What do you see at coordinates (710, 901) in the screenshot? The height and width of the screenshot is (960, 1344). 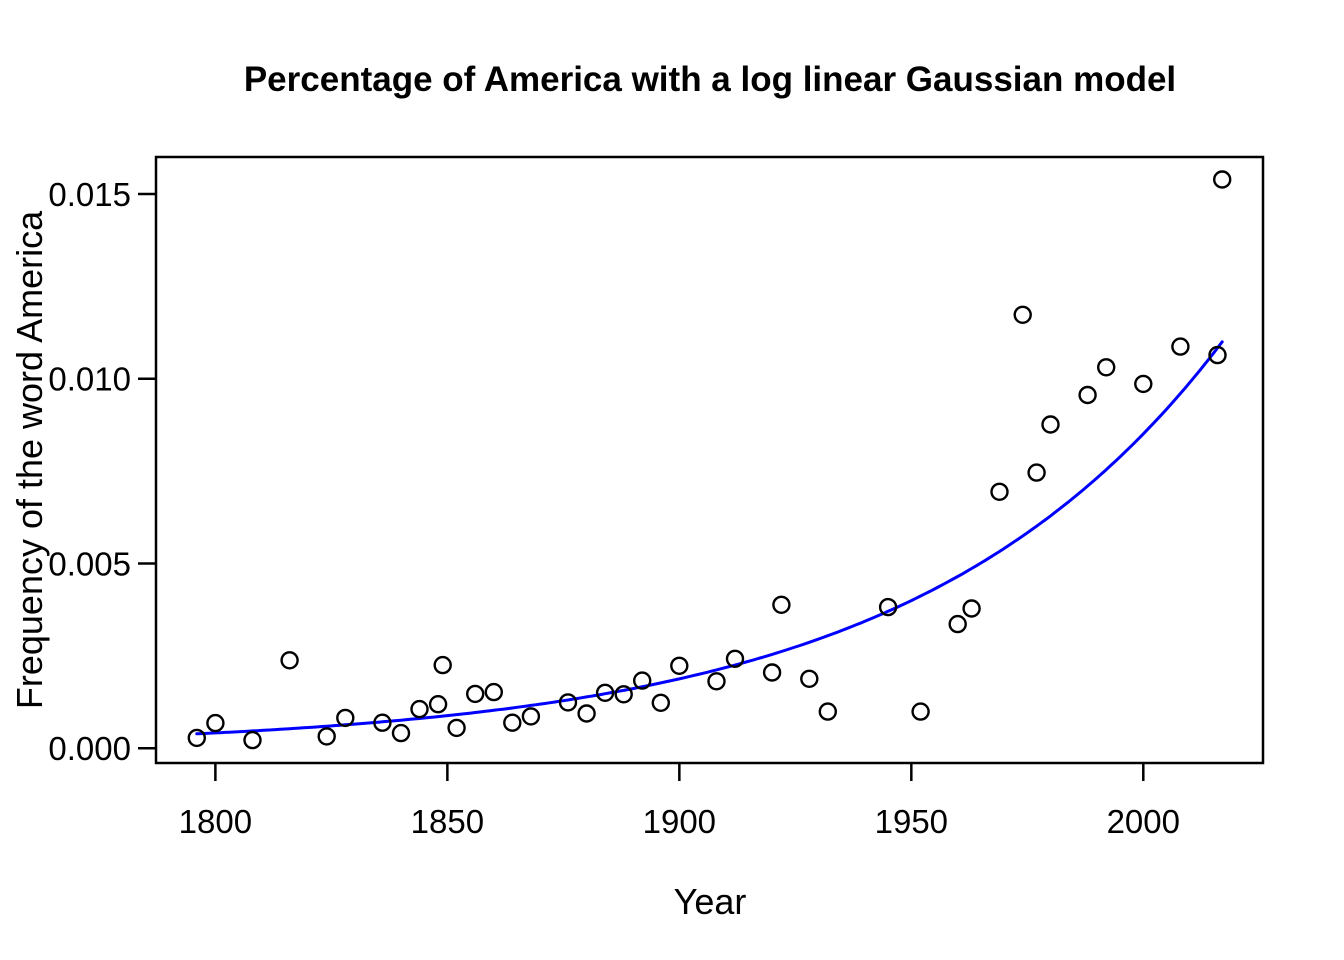 I see `x-axis-label: Year` at bounding box center [710, 901].